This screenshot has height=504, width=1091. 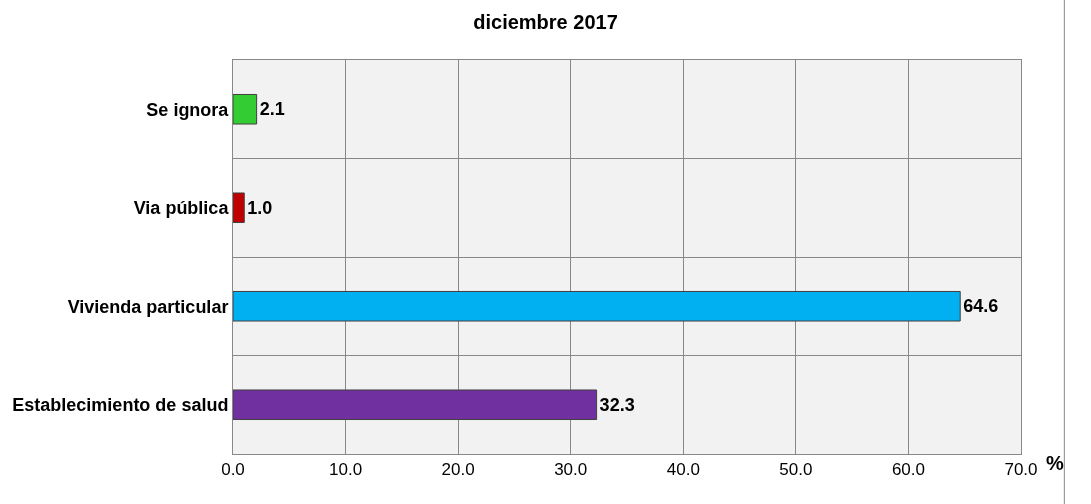 What do you see at coordinates (272, 109) in the screenshot?
I see `data-label: 2.1` at bounding box center [272, 109].